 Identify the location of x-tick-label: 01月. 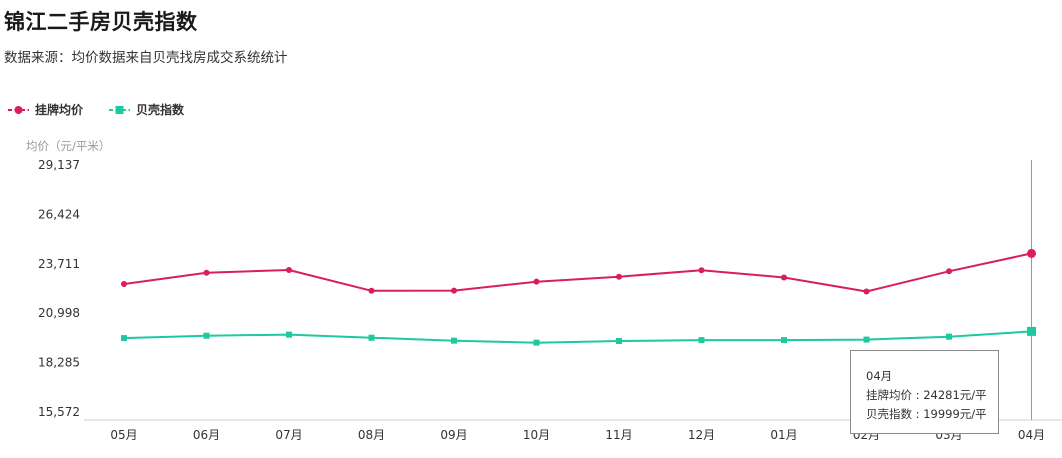
(783, 435).